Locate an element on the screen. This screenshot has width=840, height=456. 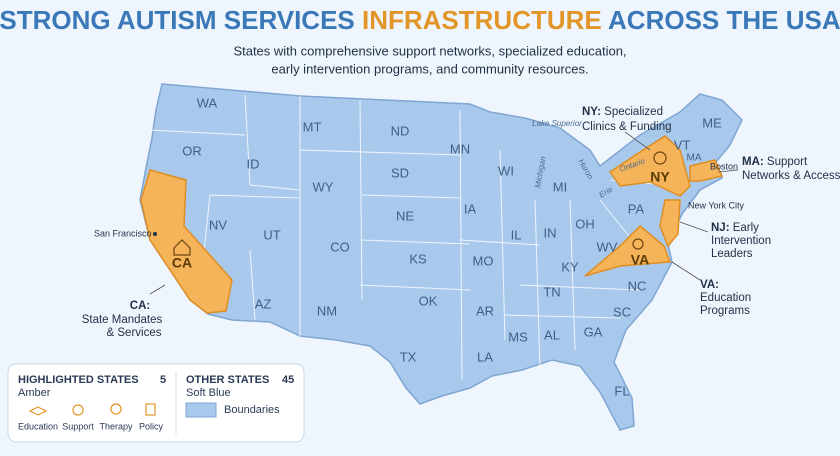
callout-abbr: VA: is located at coordinates (709, 285).